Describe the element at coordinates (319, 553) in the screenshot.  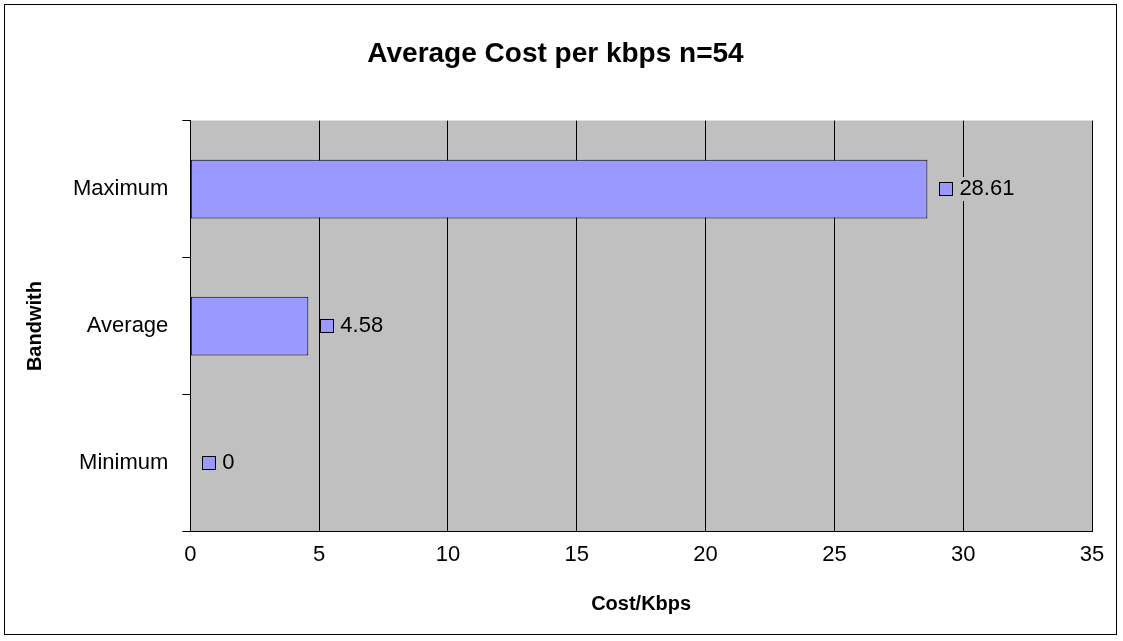
I see `x-tick-label: 5` at that location.